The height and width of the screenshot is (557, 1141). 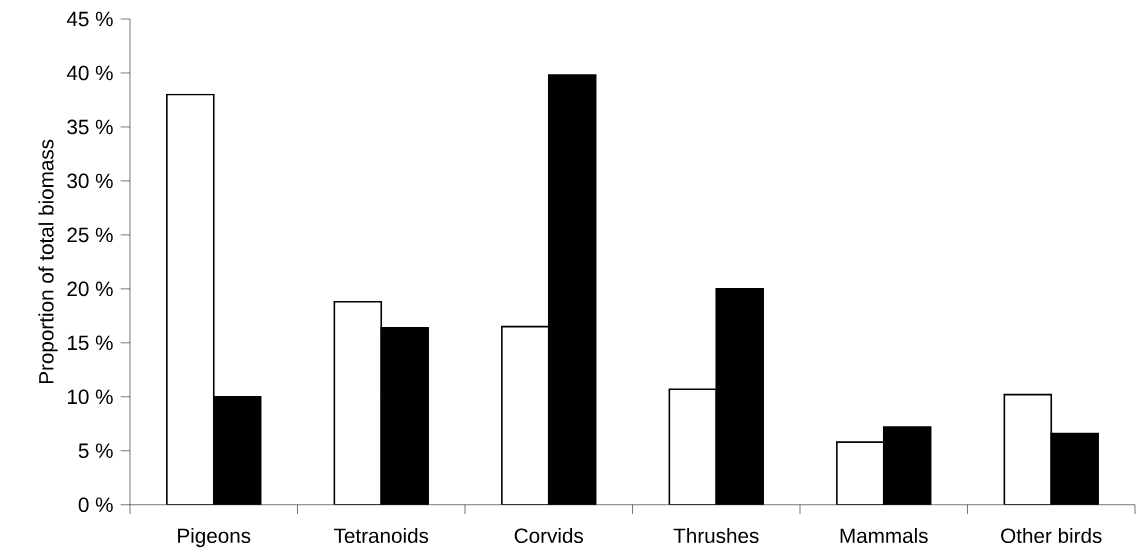 I want to click on x-tick-label: Corvids, so click(x=549, y=535).